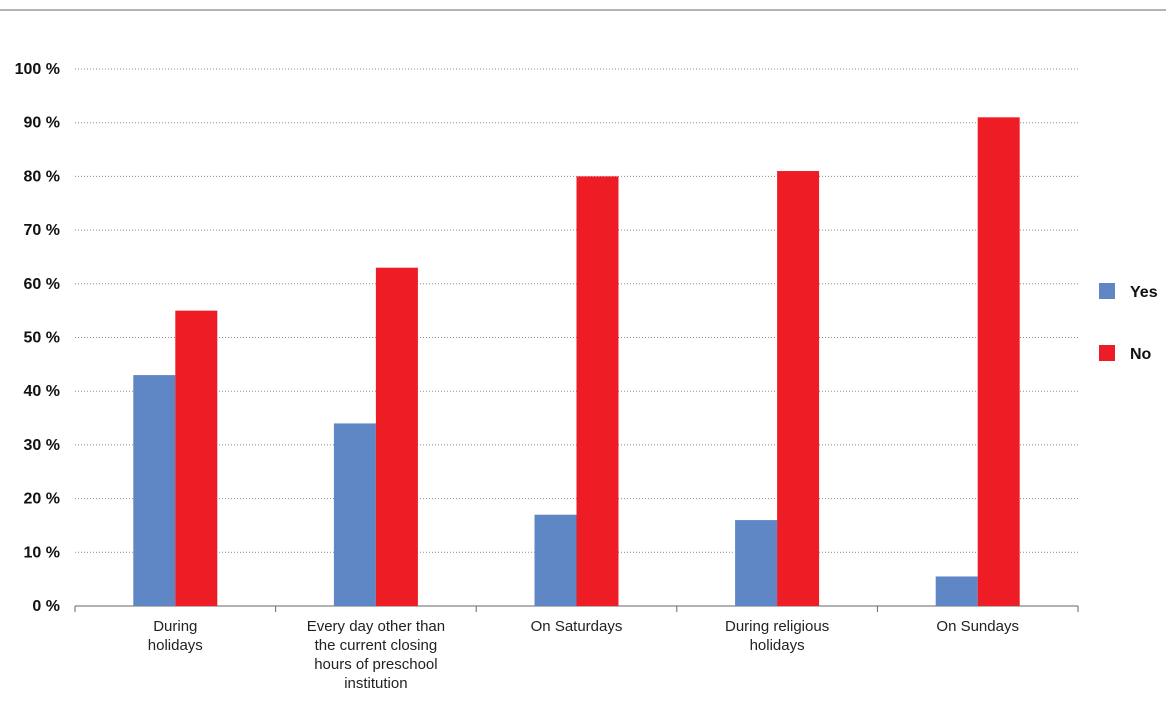 The image size is (1166, 707). Describe the element at coordinates (777, 636) in the screenshot. I see `x-category-label: During religious holidays` at that location.